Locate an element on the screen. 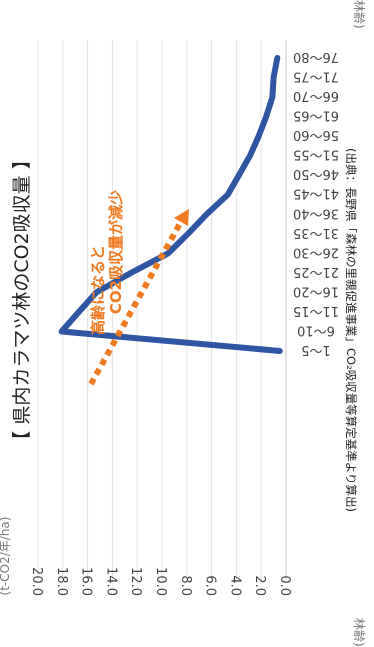 This screenshot has width=374, height=647. y-tick-label: 18.0 is located at coordinates (61, 581).